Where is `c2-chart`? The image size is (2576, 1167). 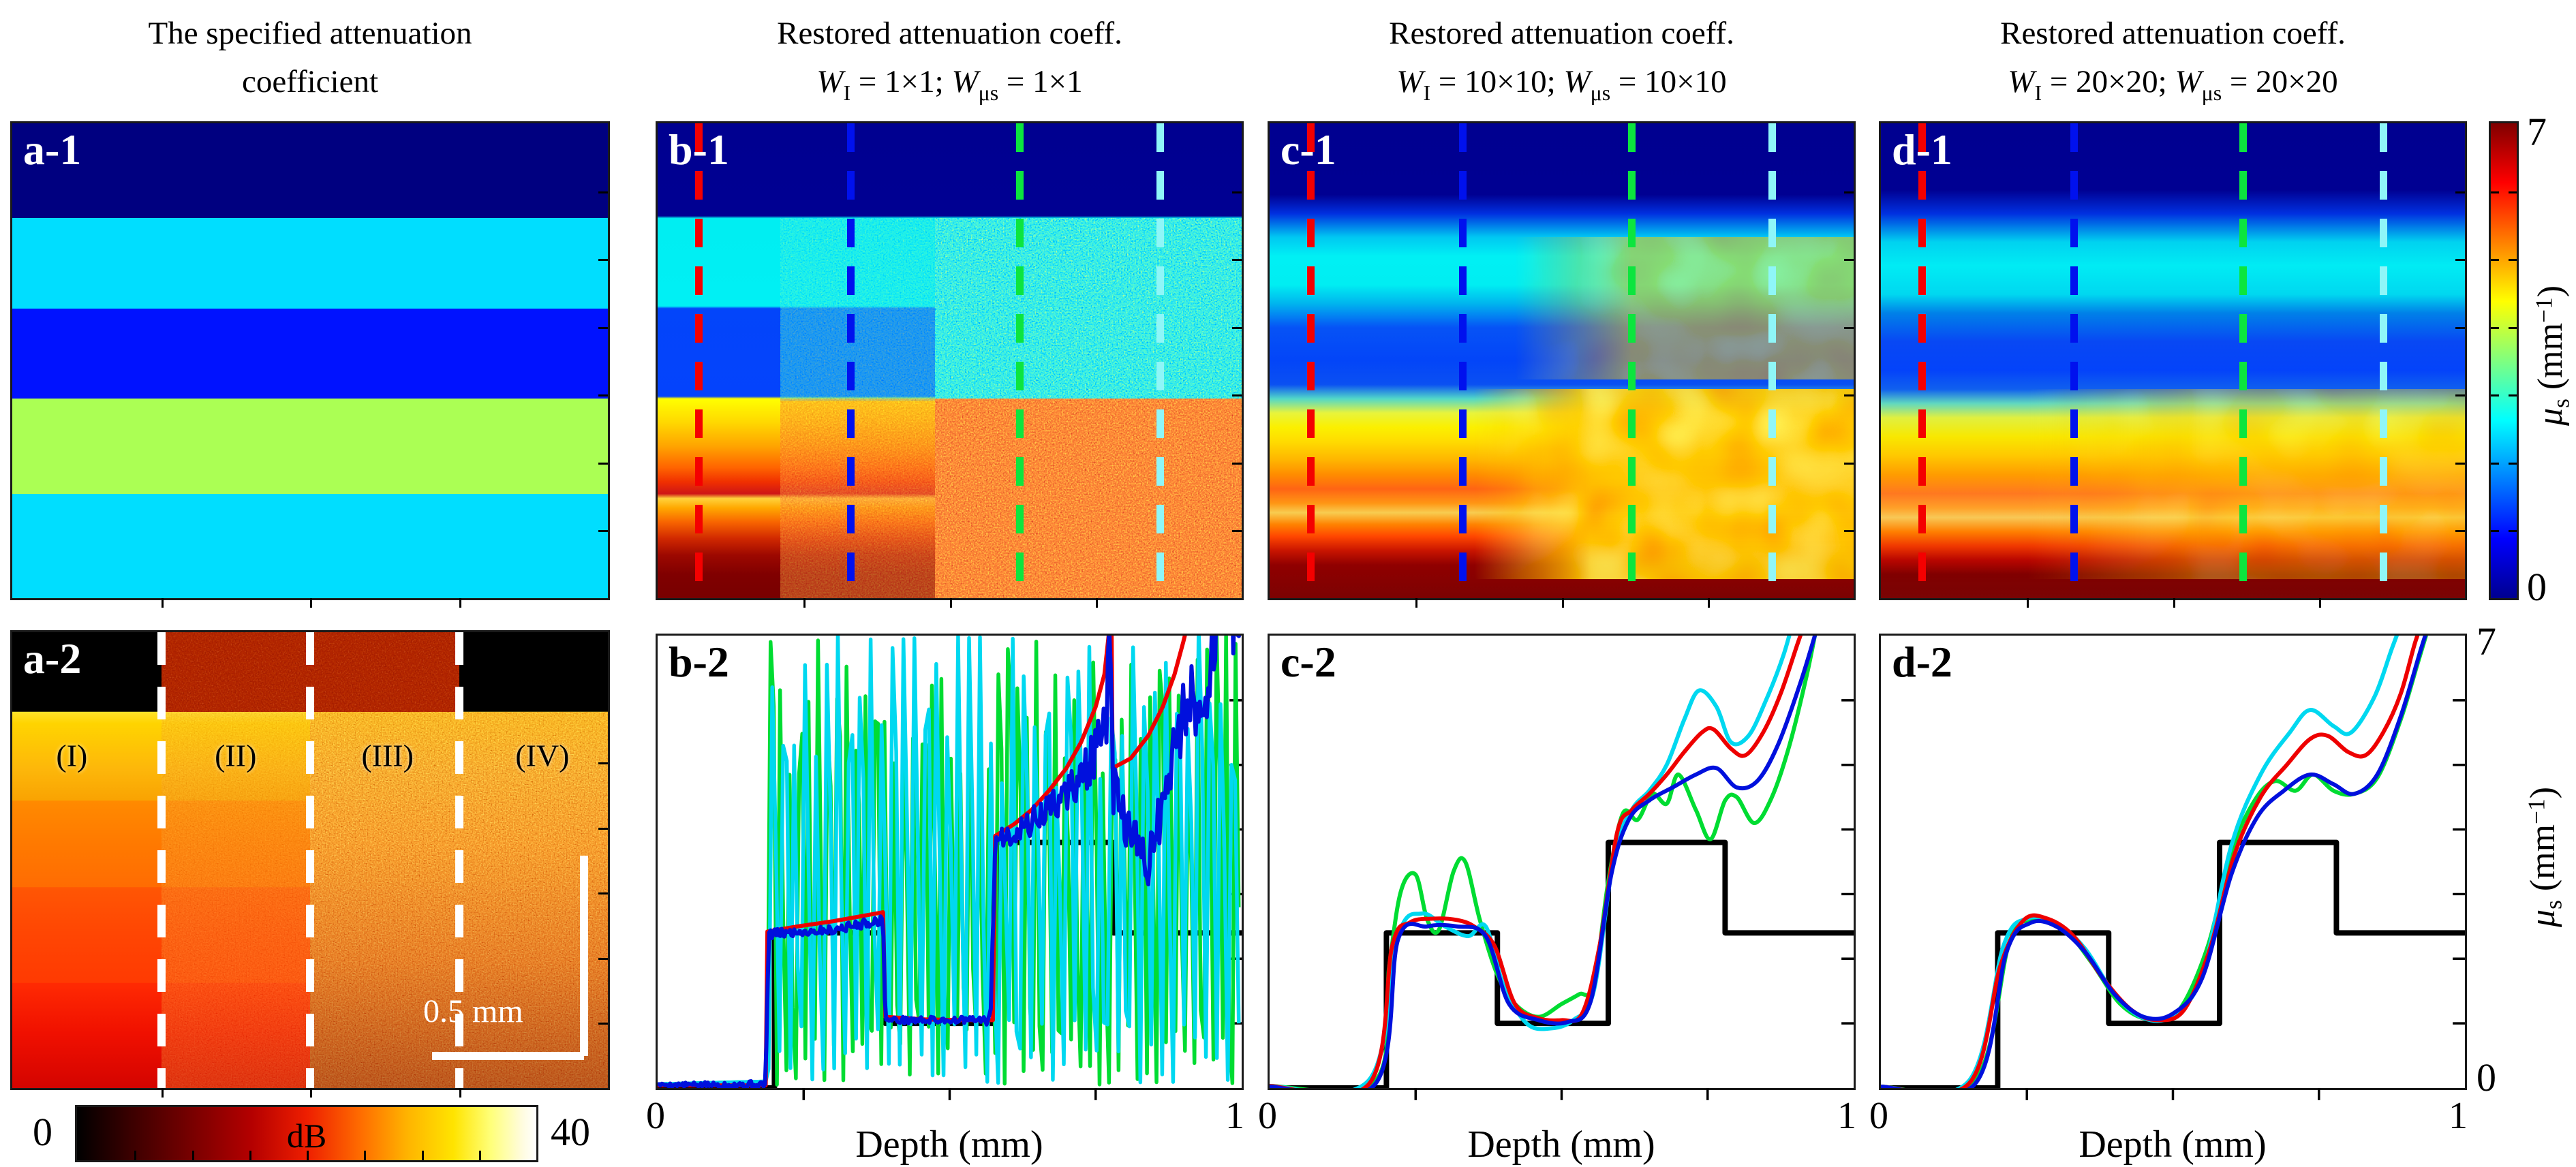 c2-chart is located at coordinates (1562, 868).